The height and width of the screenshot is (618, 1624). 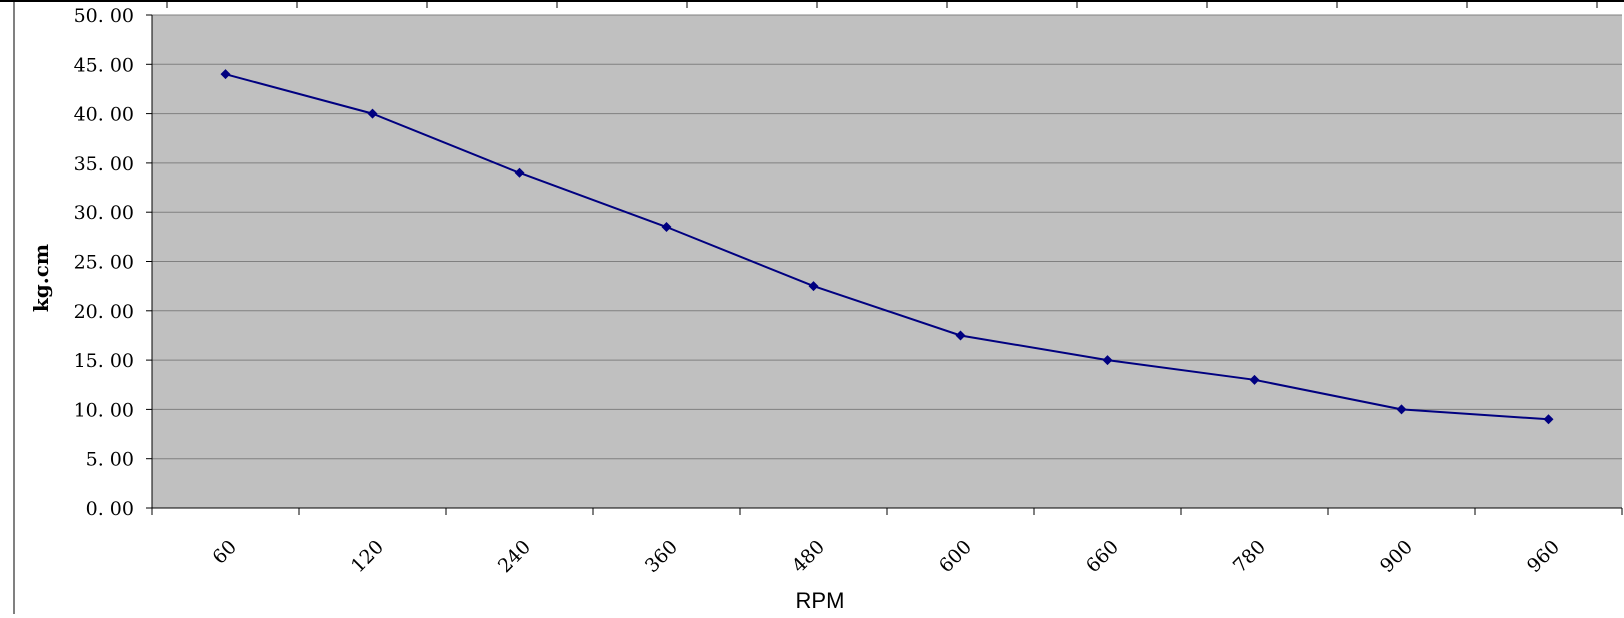 I want to click on x-tick-label: 660, so click(x=1102, y=556).